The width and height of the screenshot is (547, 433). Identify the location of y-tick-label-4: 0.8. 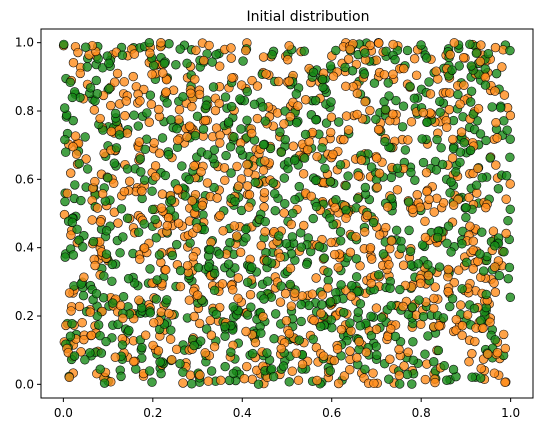
(24, 111).